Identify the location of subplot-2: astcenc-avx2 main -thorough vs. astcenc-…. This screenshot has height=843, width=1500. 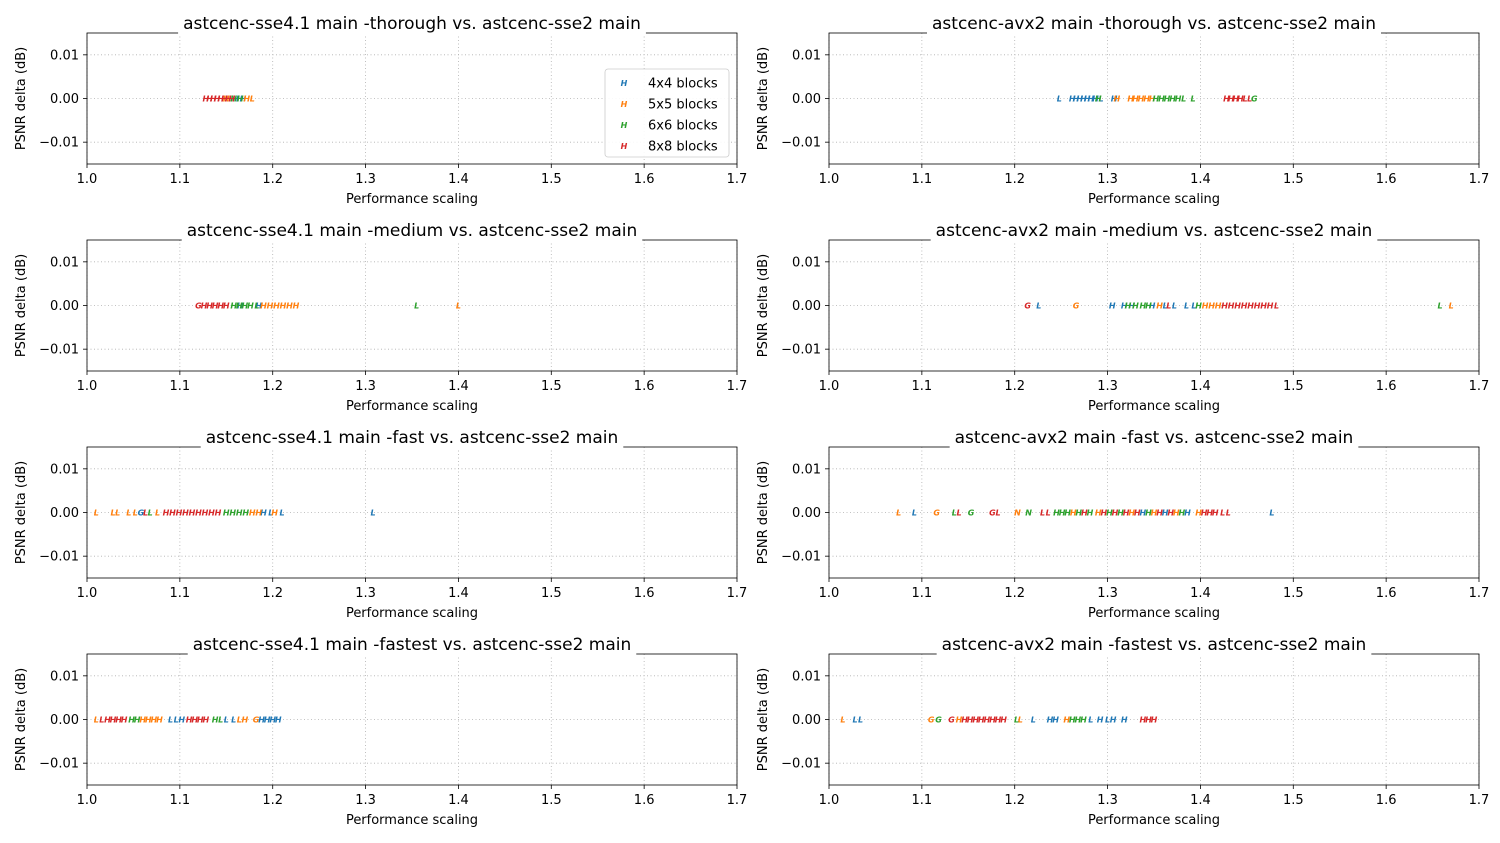
(1122, 110).